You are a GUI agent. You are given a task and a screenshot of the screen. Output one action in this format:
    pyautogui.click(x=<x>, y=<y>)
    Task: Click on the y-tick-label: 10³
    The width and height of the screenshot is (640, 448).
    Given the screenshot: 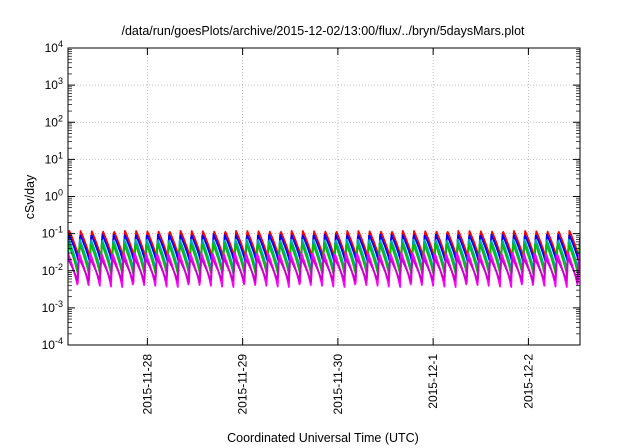 What is the action you would take?
    pyautogui.click(x=54, y=84)
    